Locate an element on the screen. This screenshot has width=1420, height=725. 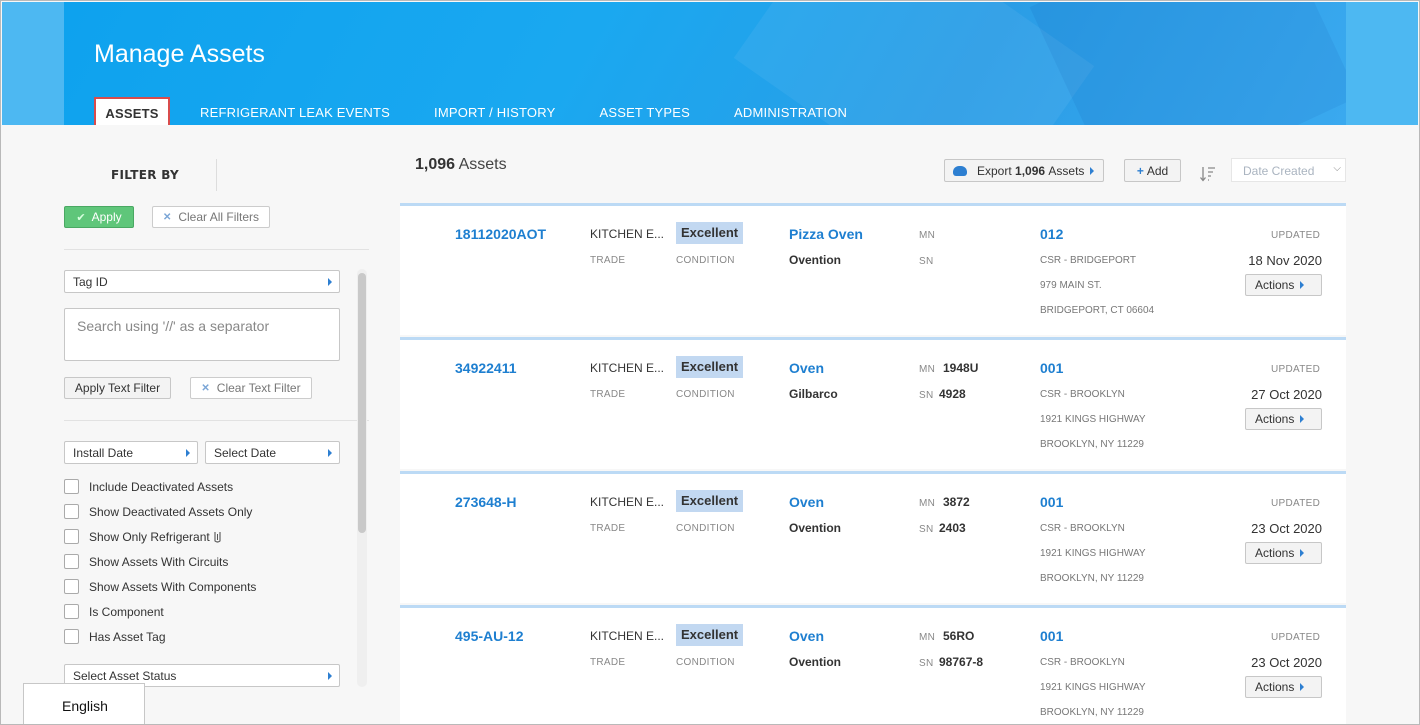
apply-button: ✔ Apply is located at coordinates (99, 217).